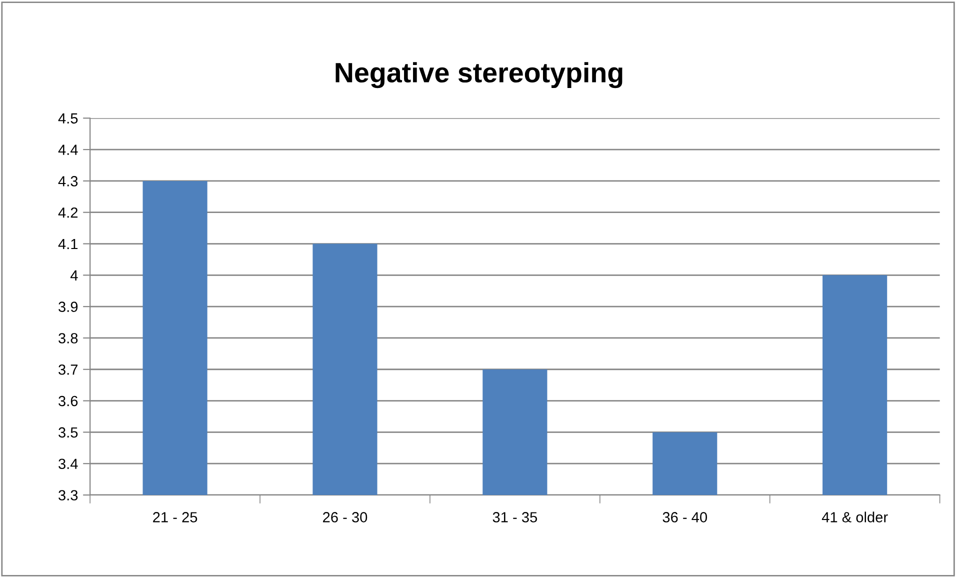 The height and width of the screenshot is (578, 958). I want to click on y-tick-label: 3.9, so click(68, 307).